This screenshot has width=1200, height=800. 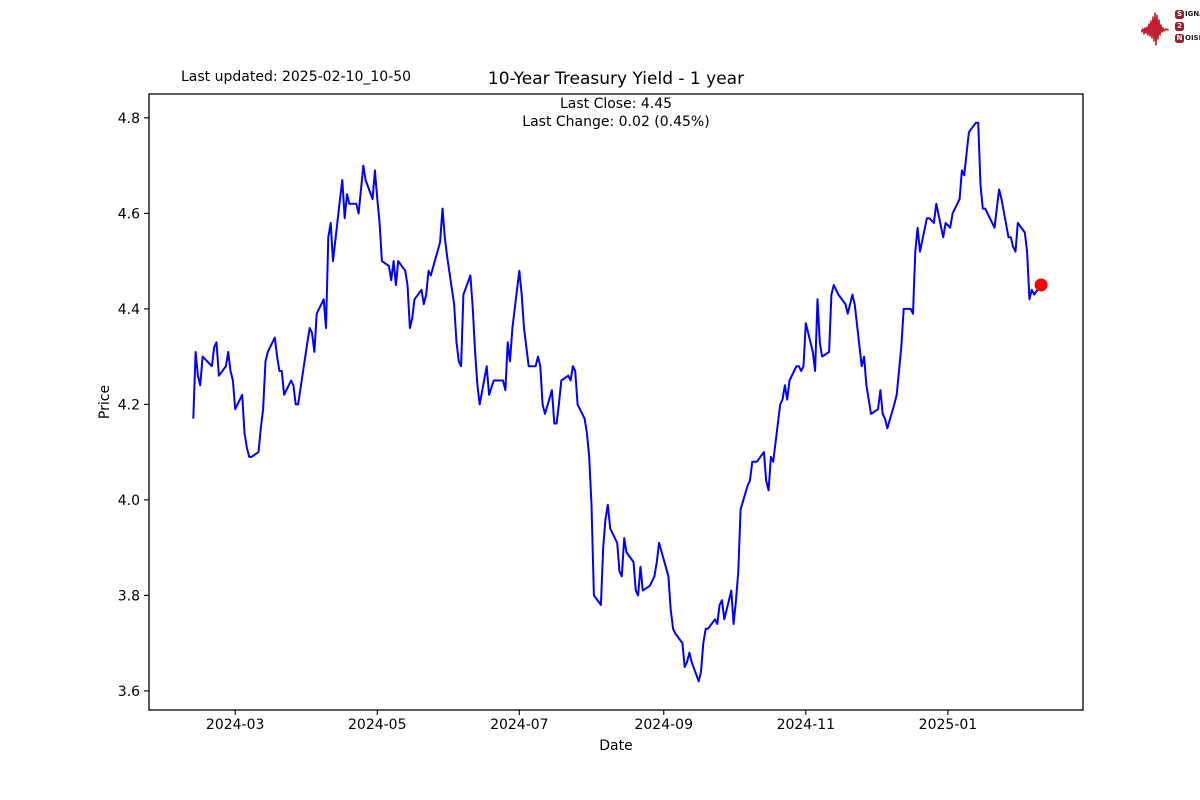 What do you see at coordinates (296, 77) in the screenshot?
I see `last-updated-text: Last updated: 2025-02-10_10-50` at bounding box center [296, 77].